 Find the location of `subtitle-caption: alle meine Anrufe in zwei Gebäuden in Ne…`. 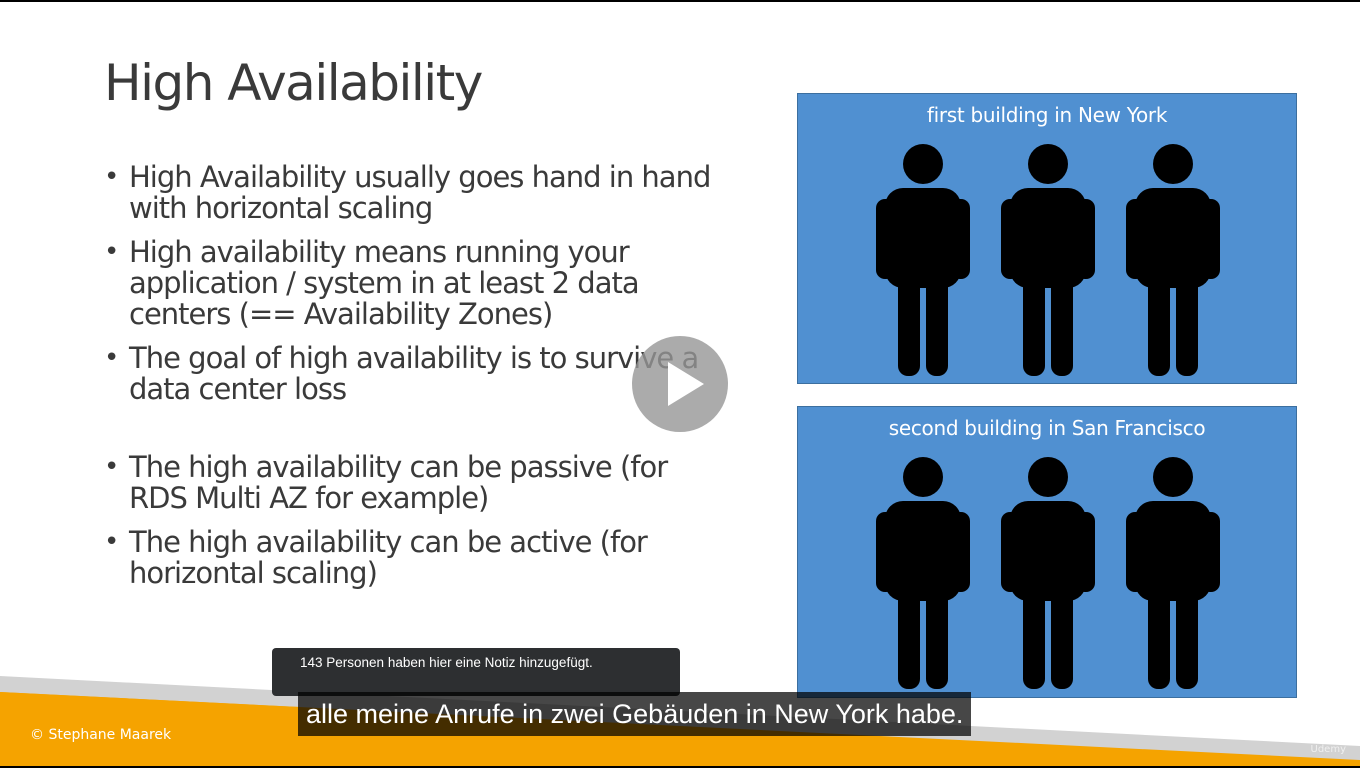

subtitle-caption: alle meine Anrufe in zwei Gebäuden in Ne… is located at coordinates (635, 714).